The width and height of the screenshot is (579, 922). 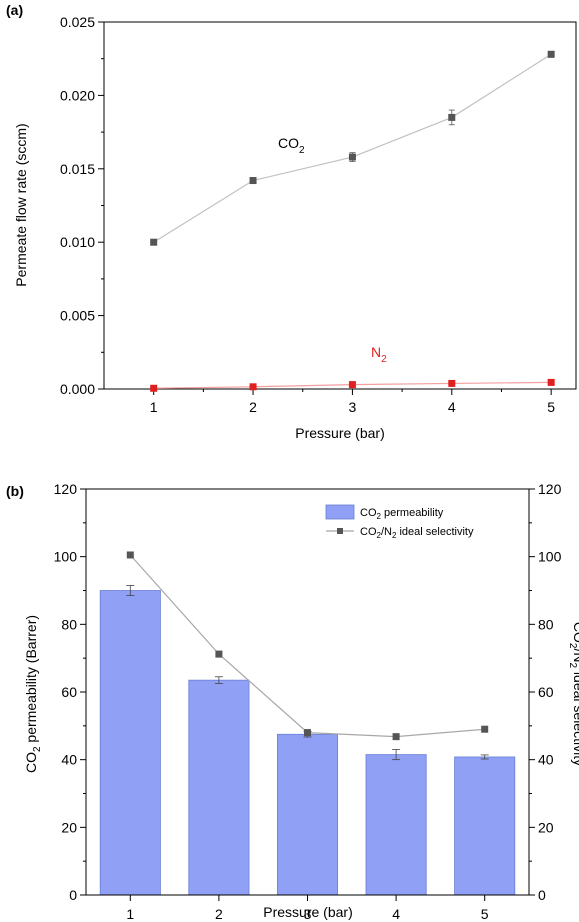 I want to click on panel-b-left-y-axis: 0 20 40 60 80 100 120, so click(x=70, y=692).